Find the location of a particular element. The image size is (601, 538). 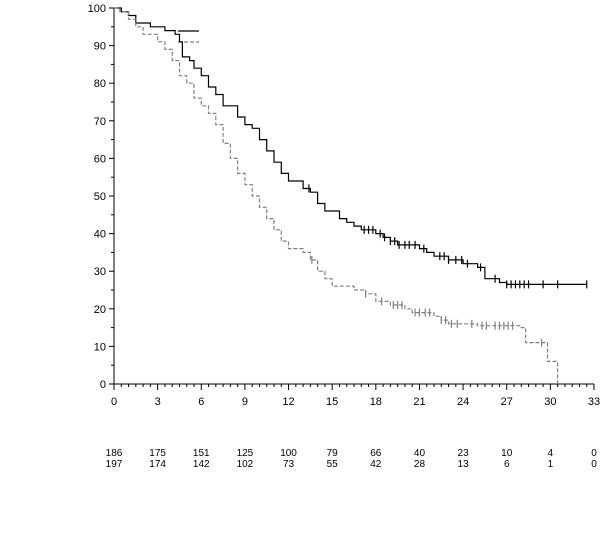

legend is located at coordinates (188, 36).